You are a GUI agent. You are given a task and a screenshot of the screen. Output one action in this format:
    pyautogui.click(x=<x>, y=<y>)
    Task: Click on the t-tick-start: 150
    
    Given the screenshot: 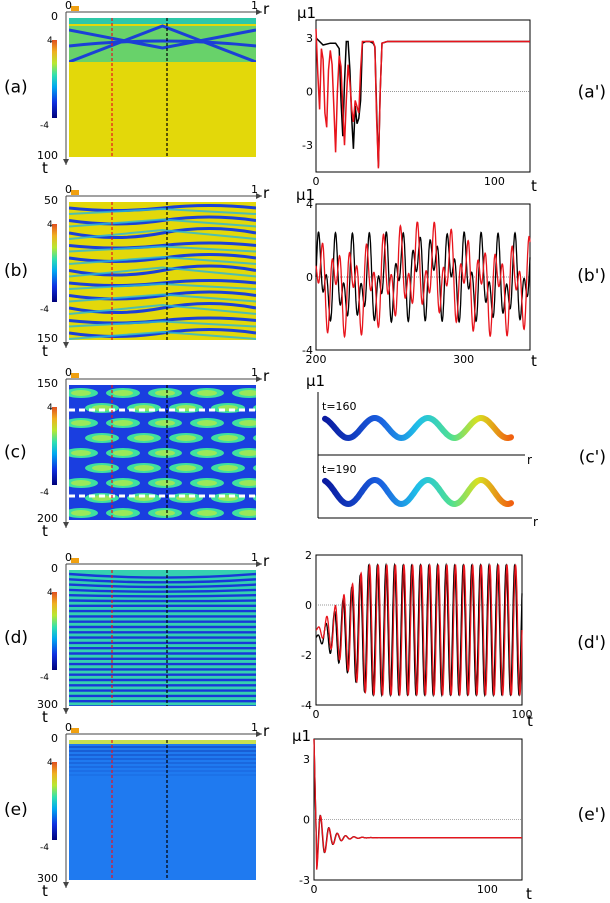 What is the action you would take?
    pyautogui.click(x=47, y=383)
    